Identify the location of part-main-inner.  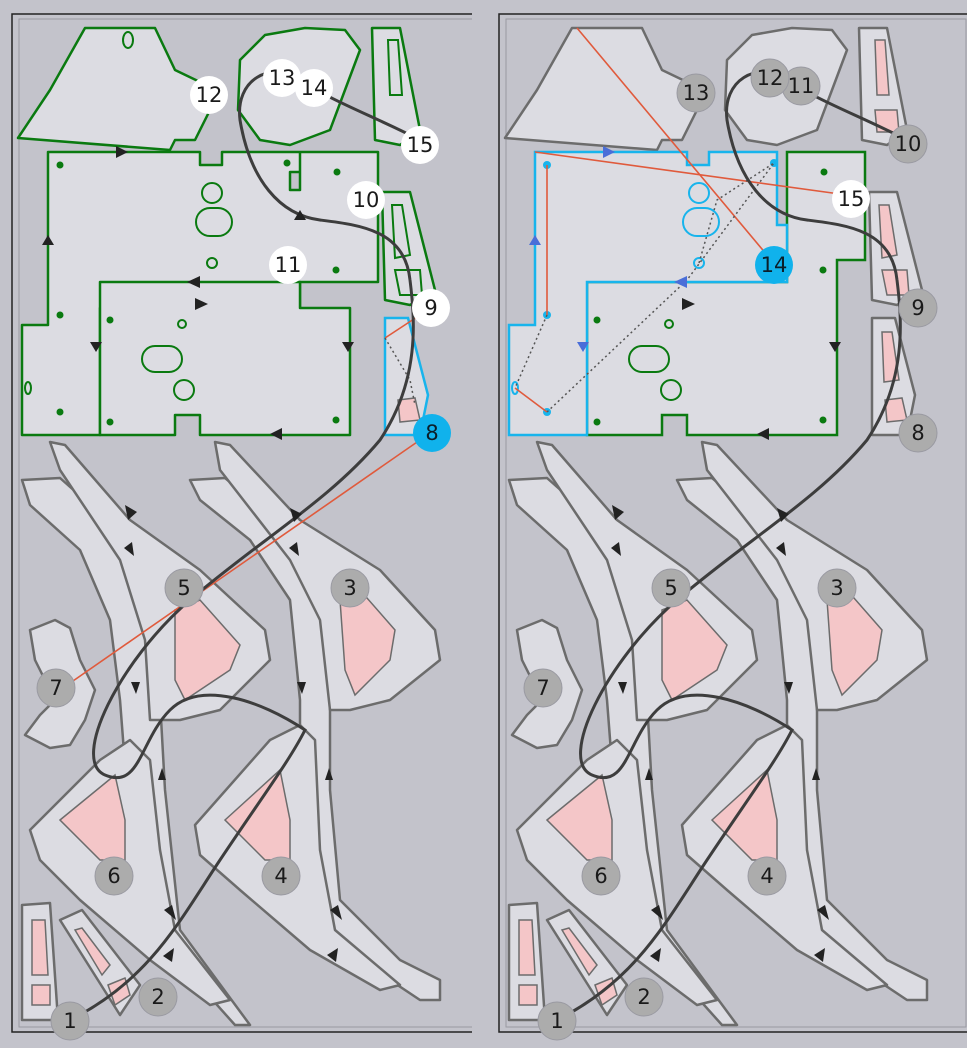
(225, 358).